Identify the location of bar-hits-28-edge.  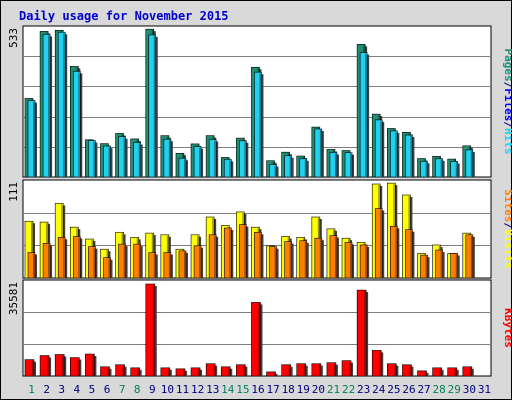
(441, 168).